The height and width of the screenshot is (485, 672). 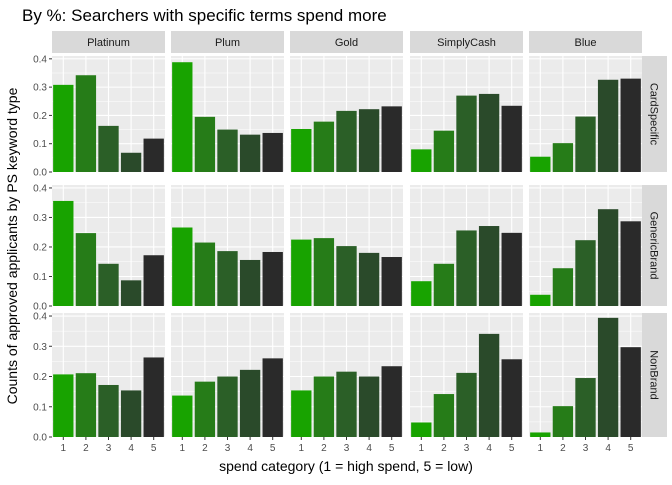 I want to click on row-strip-cardspecific: CardSpecific, so click(x=654, y=114).